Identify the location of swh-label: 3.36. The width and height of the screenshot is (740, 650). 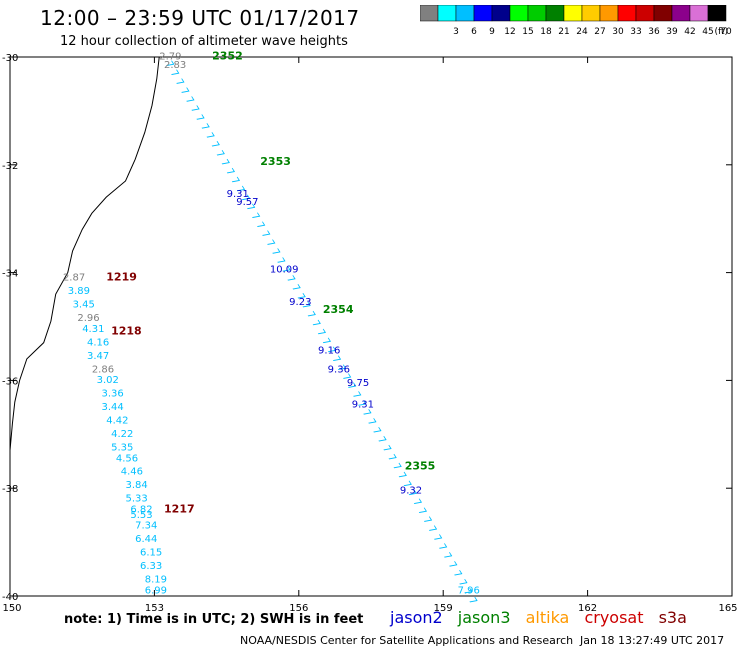
(112, 394).